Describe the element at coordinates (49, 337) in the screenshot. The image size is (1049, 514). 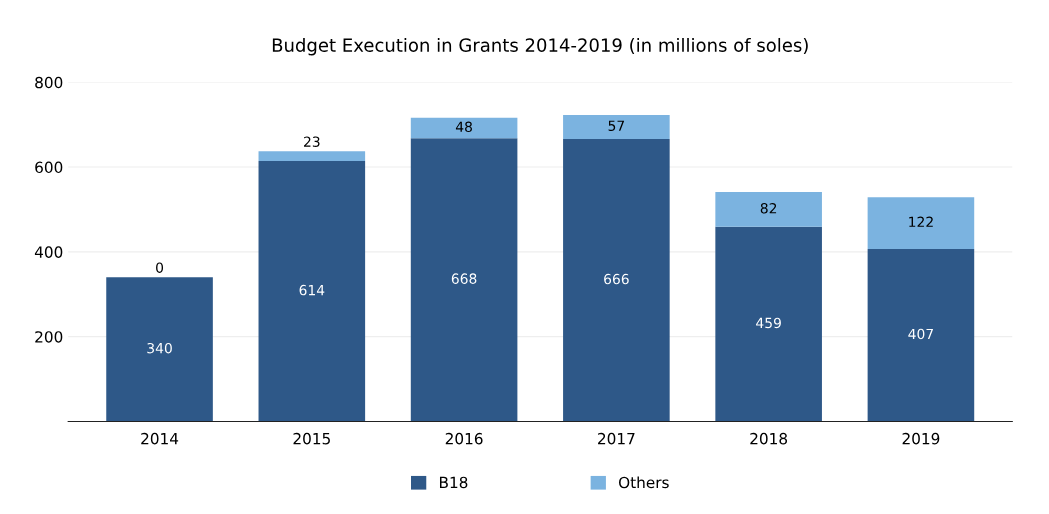
I see `y-tick-label: 200` at that location.